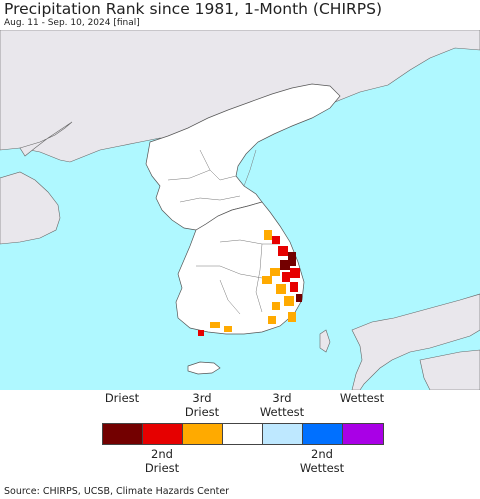 The image size is (480, 499). I want to click on legend-label-driest: Driest, so click(122, 398).